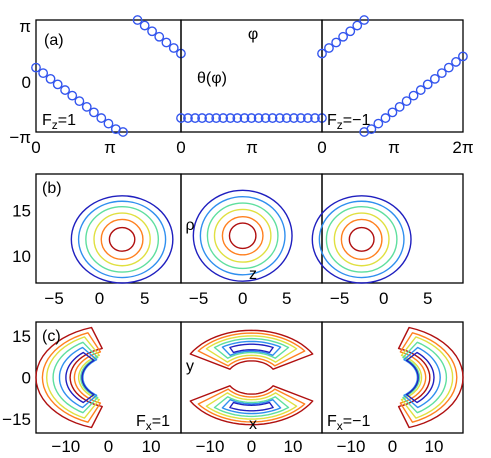 Image resolution: width=491 pixels, height=458 pixels. I want to click on axes-frame, so click(392, 228).